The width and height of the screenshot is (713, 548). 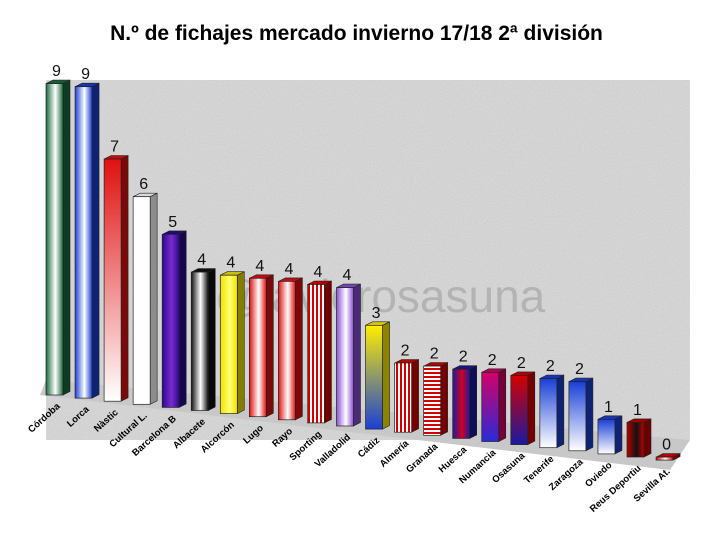 I want to click on category-label: Oviedo, so click(x=598, y=475).